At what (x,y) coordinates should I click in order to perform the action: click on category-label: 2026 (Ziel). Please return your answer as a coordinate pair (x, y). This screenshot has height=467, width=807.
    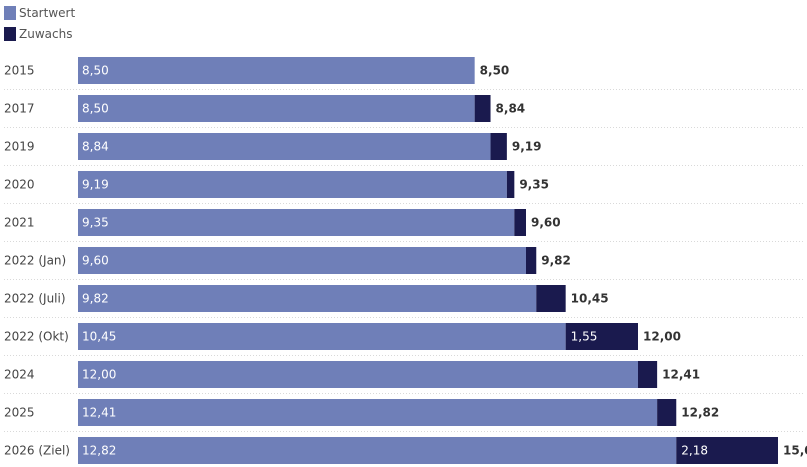
    Looking at the image, I should click on (37, 451).